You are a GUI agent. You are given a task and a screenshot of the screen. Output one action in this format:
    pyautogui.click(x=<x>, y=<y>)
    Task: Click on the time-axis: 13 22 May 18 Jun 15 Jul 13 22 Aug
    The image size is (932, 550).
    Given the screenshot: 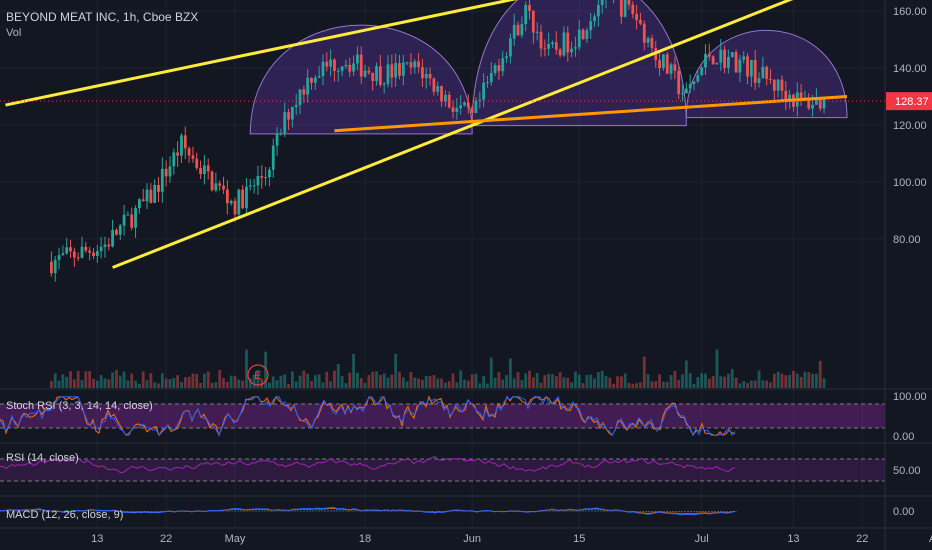 What is the action you would take?
    pyautogui.click(x=511, y=539)
    